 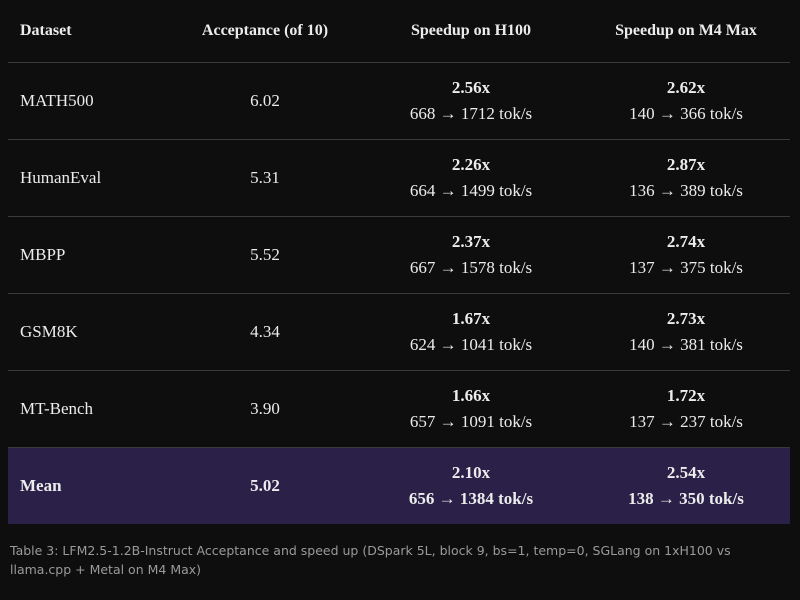 I want to click on speedup-cell: 1.72x 137 → 237 tok/s, so click(x=686, y=409).